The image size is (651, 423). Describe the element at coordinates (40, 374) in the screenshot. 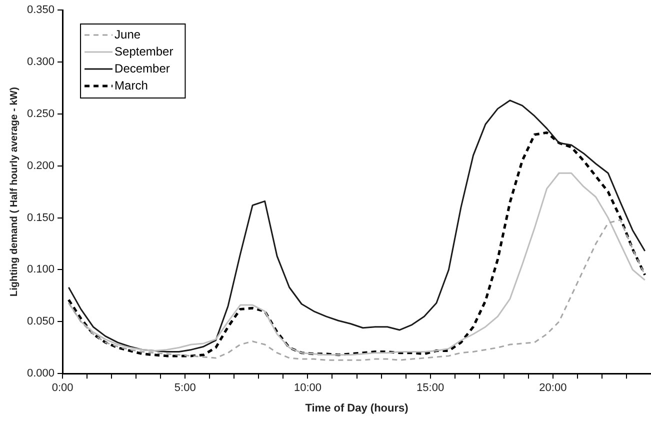

I see `y-tick-label: 0.000` at that location.